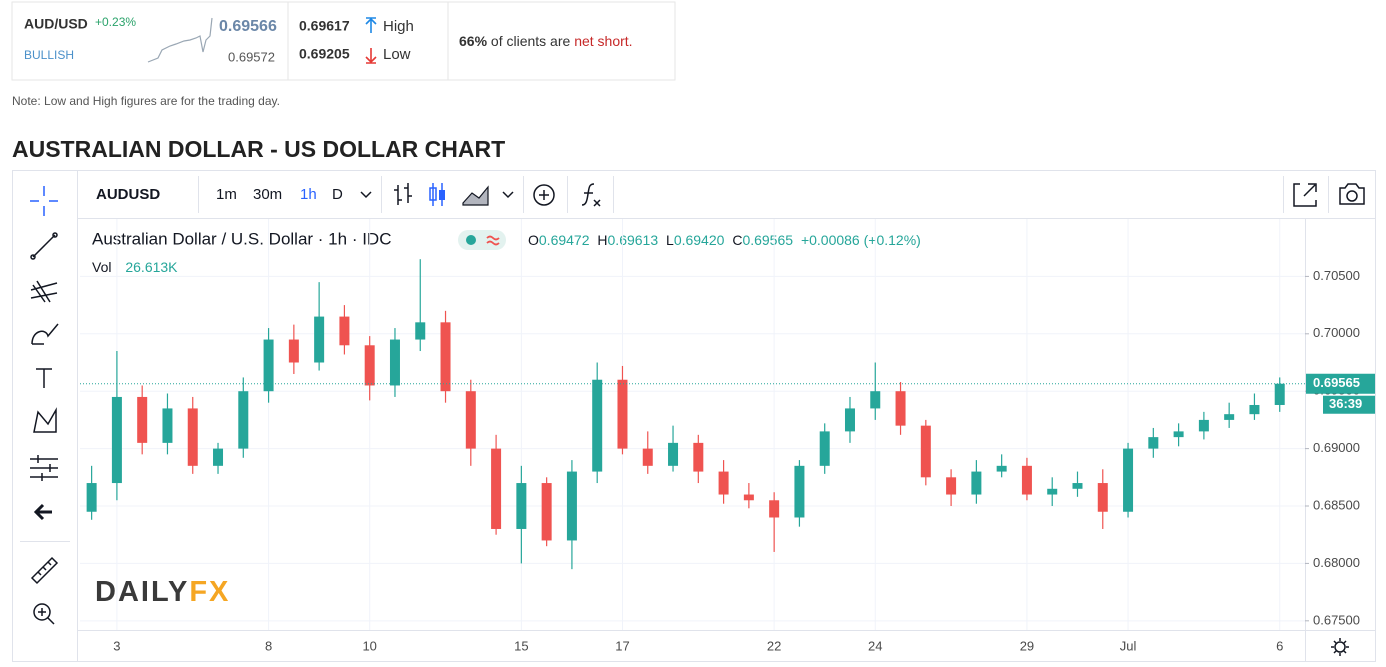 This screenshot has width=1386, height=667. What do you see at coordinates (135, 267) in the screenshot?
I see `volume: Vol 26.613K` at bounding box center [135, 267].